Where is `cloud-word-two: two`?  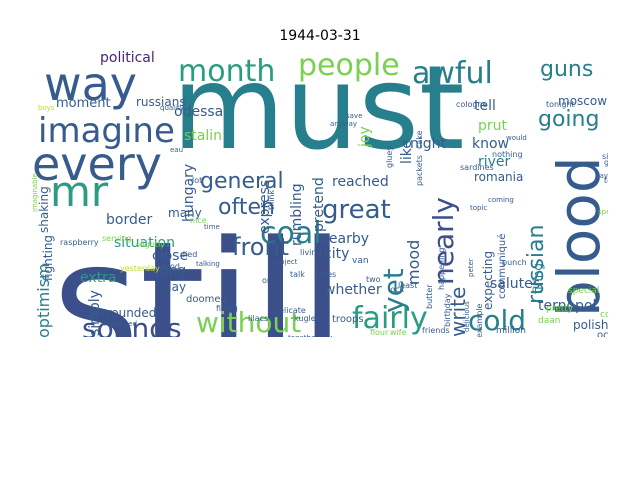
cloud-word-two: two is located at coordinates (373, 279).